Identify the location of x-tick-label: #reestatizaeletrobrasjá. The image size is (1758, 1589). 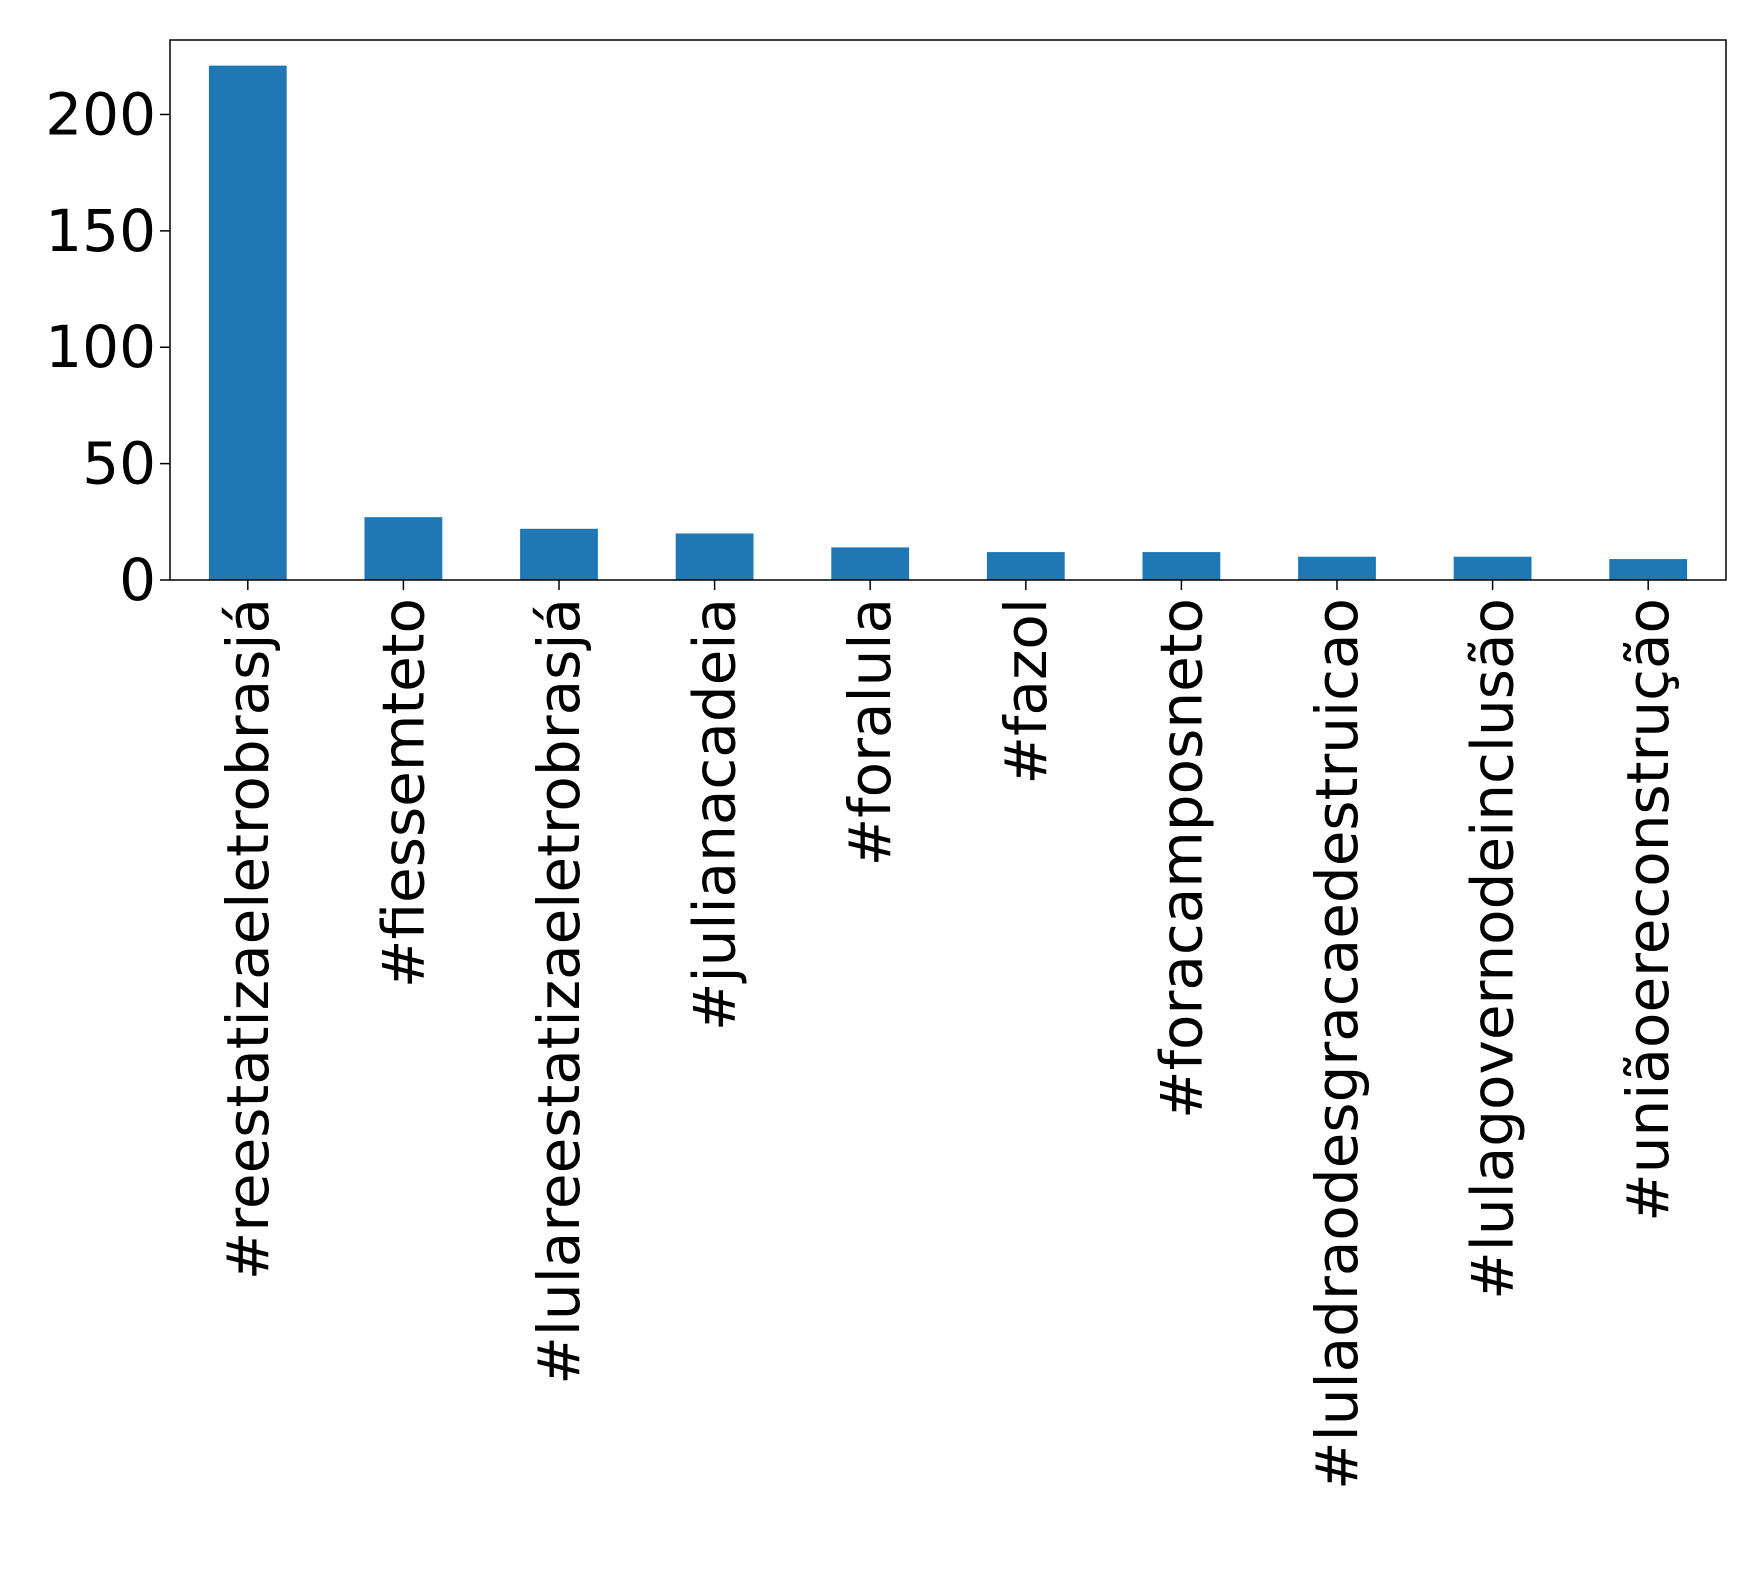
(248, 939).